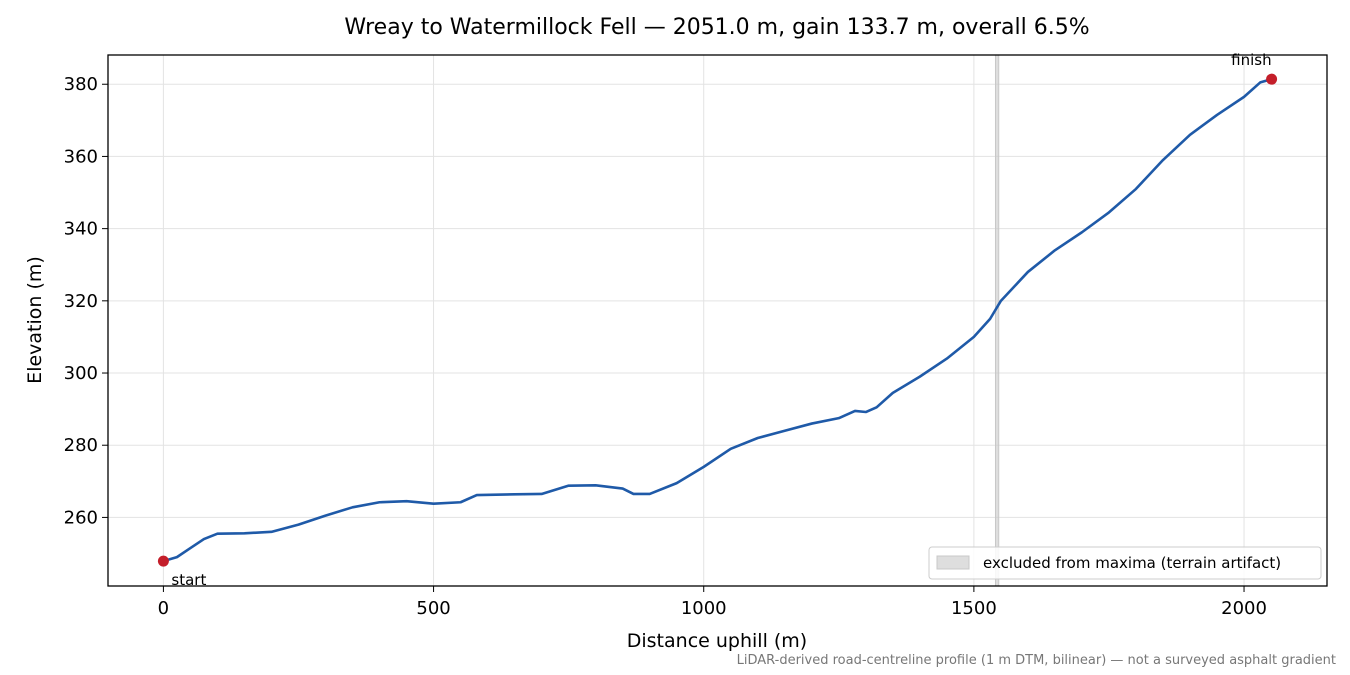 The height and width of the screenshot is (675, 1350). What do you see at coordinates (163, 608) in the screenshot?
I see `x-tick-label: 0` at bounding box center [163, 608].